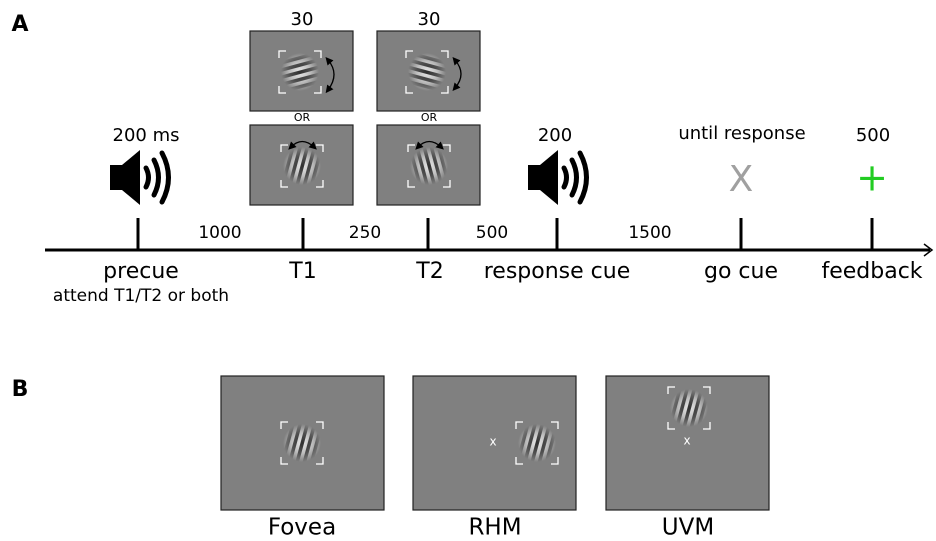  Describe the element at coordinates (141, 296) in the screenshot. I see `event-note: attend T1/T2 or both` at that location.